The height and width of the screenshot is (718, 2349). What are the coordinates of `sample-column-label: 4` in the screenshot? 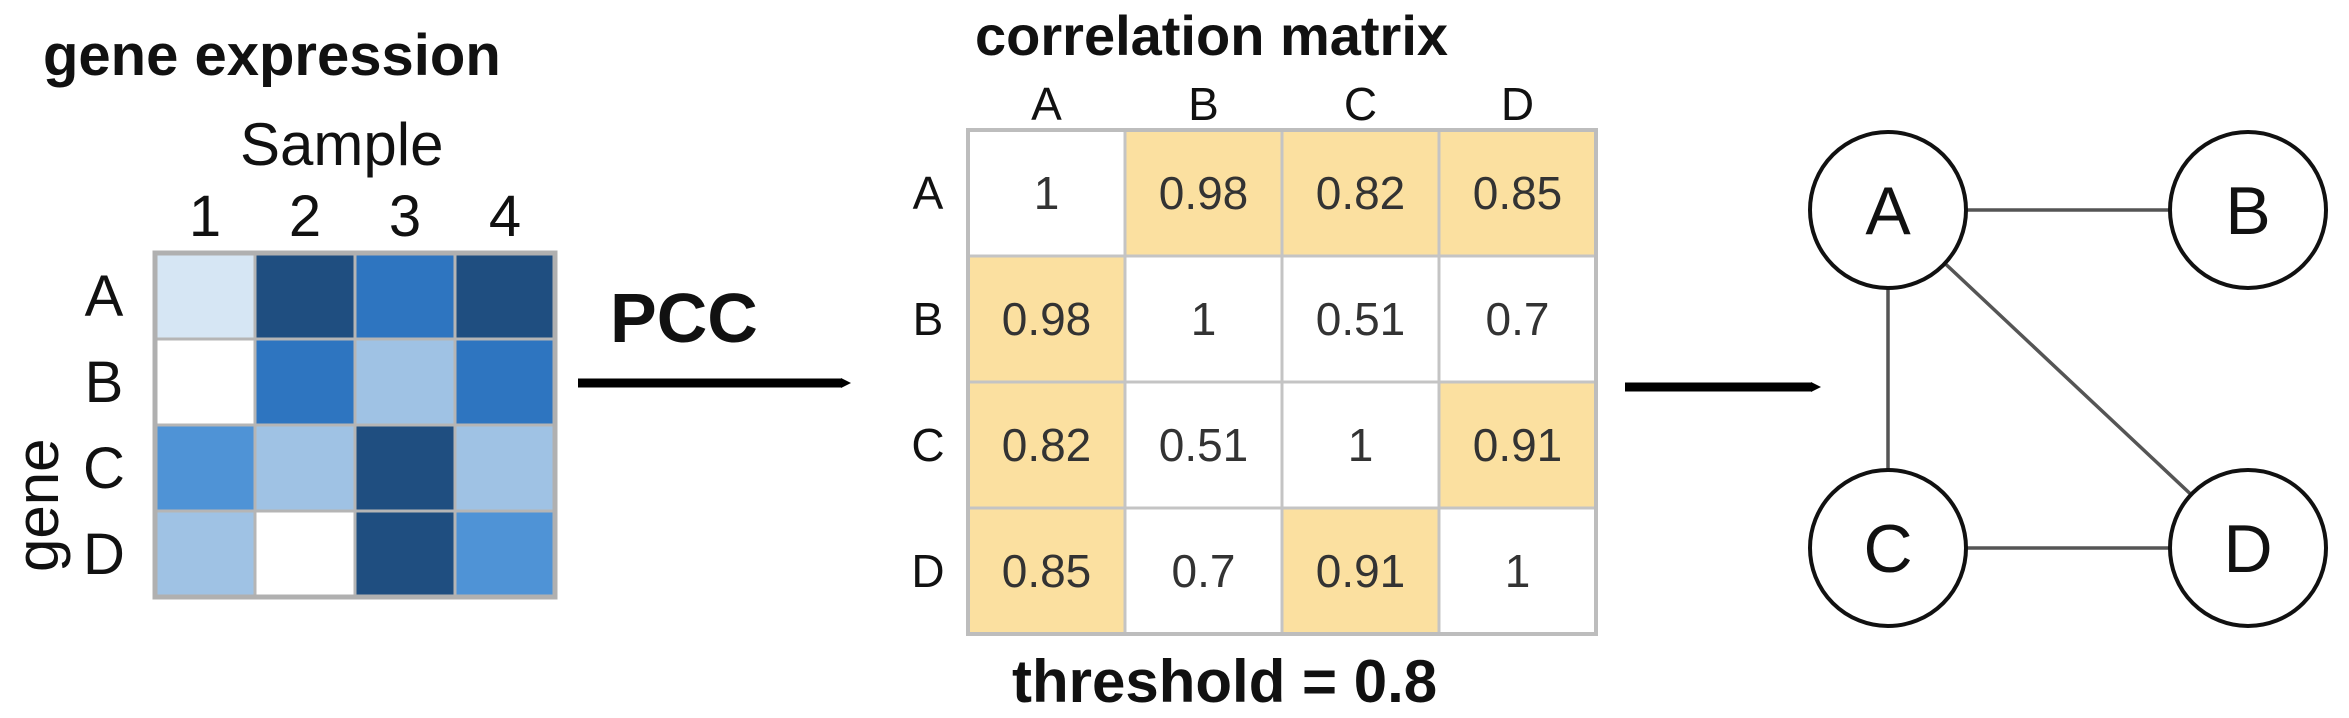 It's located at (505, 216).